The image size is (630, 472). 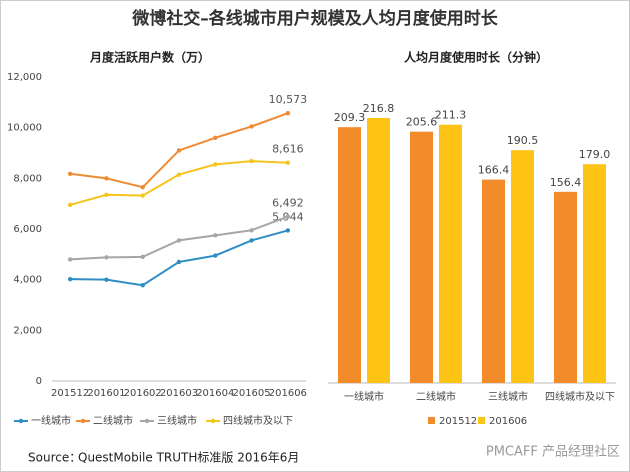 I want to click on legend-label: 一线城市, so click(x=51, y=420).